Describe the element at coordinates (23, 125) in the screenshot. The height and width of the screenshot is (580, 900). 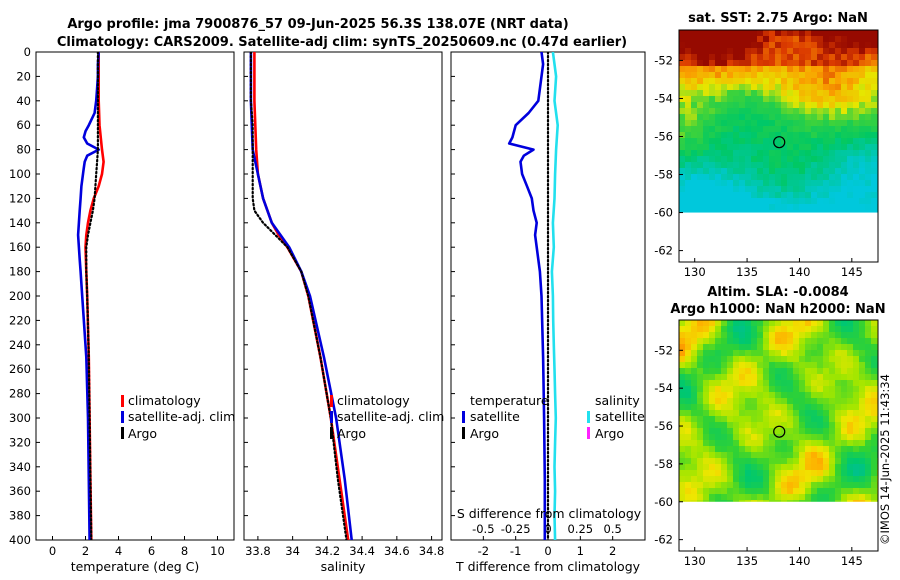
I see `depth-tick-label: 60` at that location.